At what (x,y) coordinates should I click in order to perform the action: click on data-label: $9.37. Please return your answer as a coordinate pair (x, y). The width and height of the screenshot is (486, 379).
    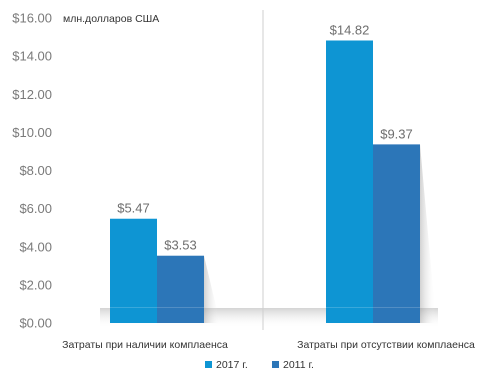
    Looking at the image, I should click on (396, 133).